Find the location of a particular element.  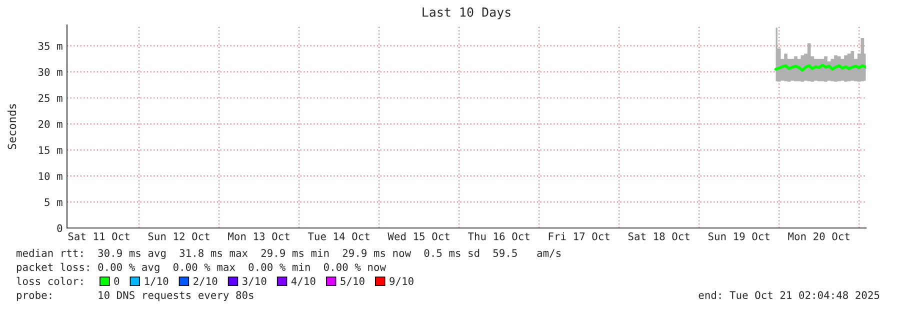

y-axis-title: Seconds is located at coordinates (12, 127).